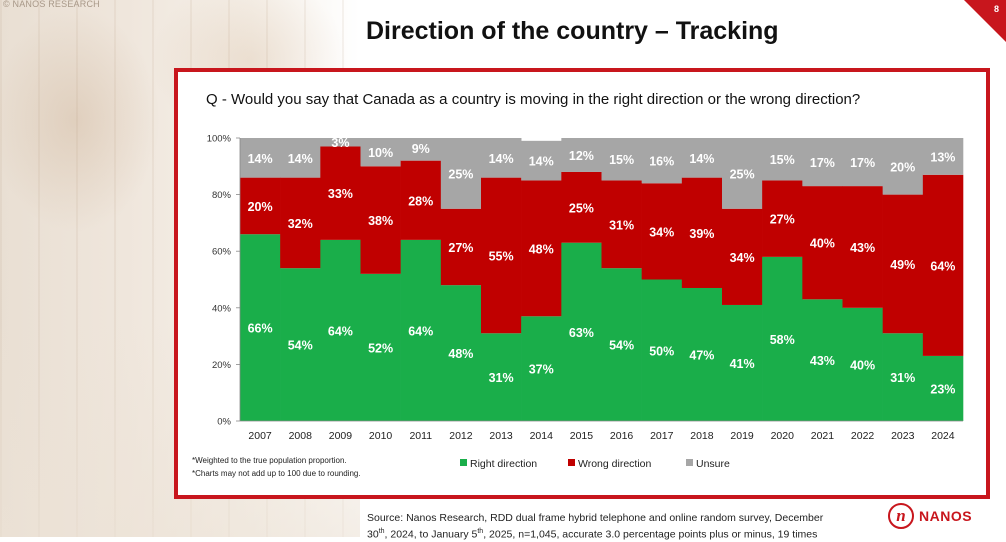 The height and width of the screenshot is (542, 1006). I want to click on data-label-2007-wrong: 20%, so click(260, 207).